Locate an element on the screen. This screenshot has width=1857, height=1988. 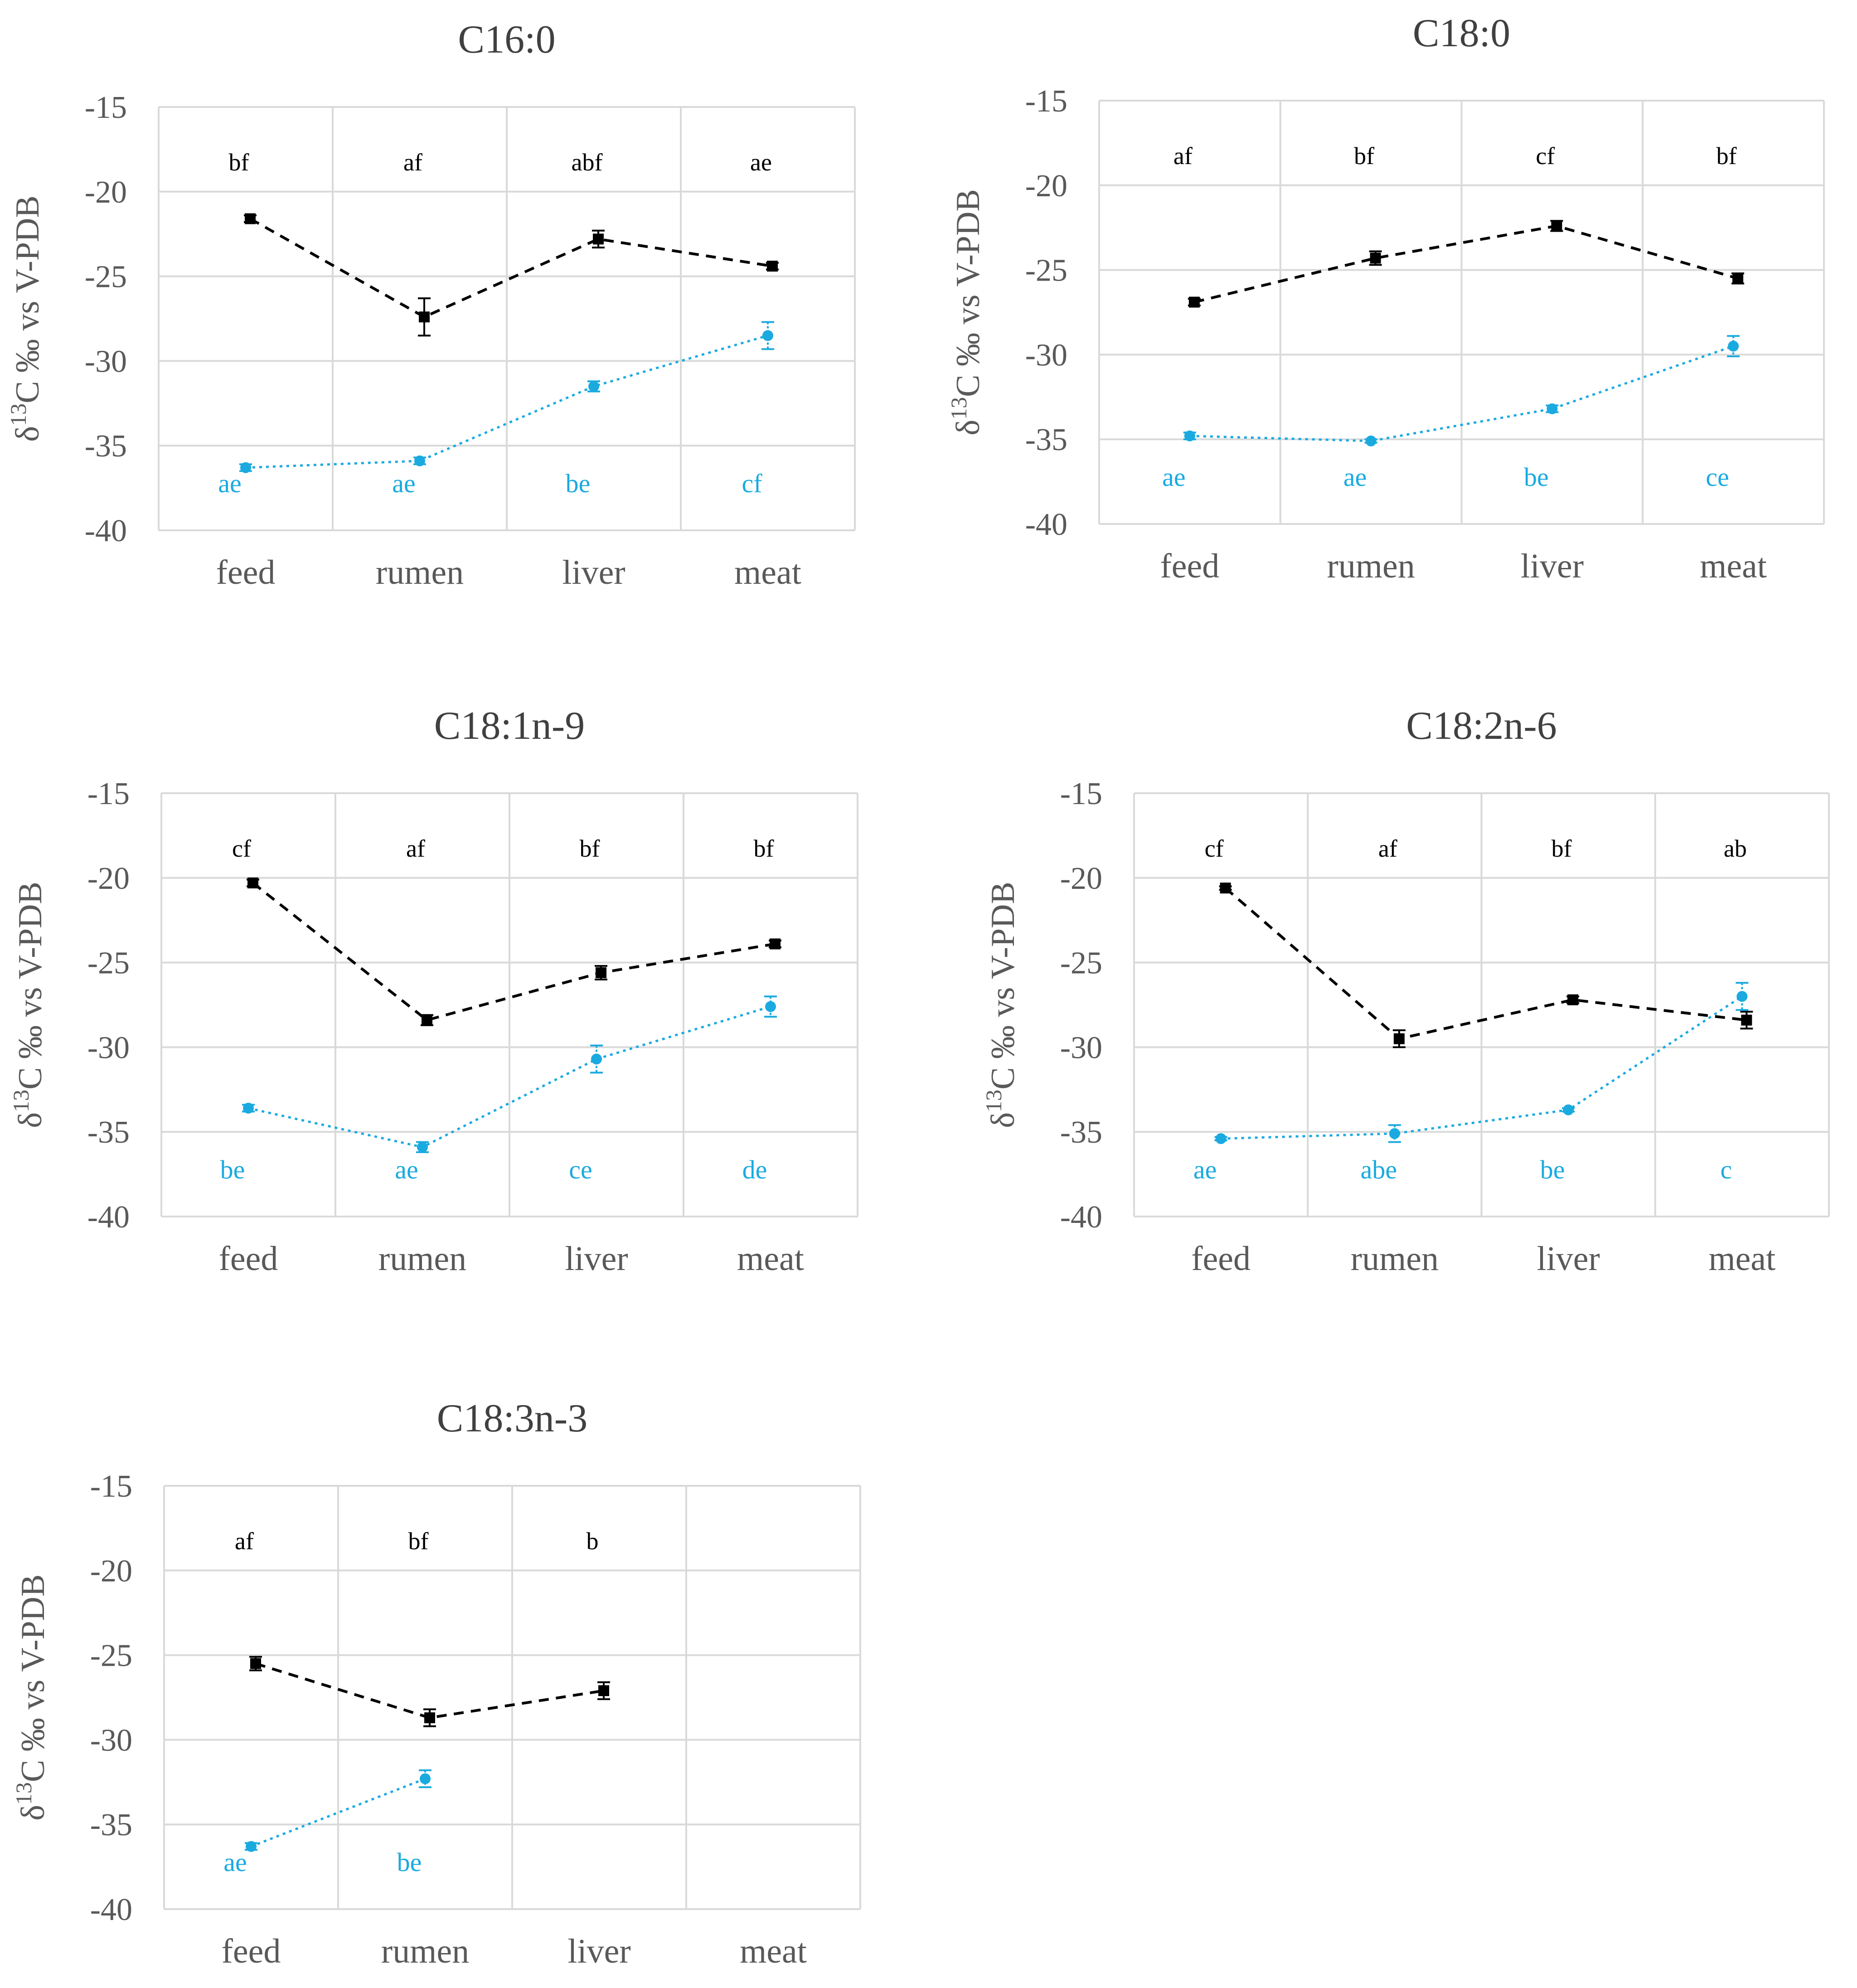
letter-blue: cf is located at coordinates (752, 483).